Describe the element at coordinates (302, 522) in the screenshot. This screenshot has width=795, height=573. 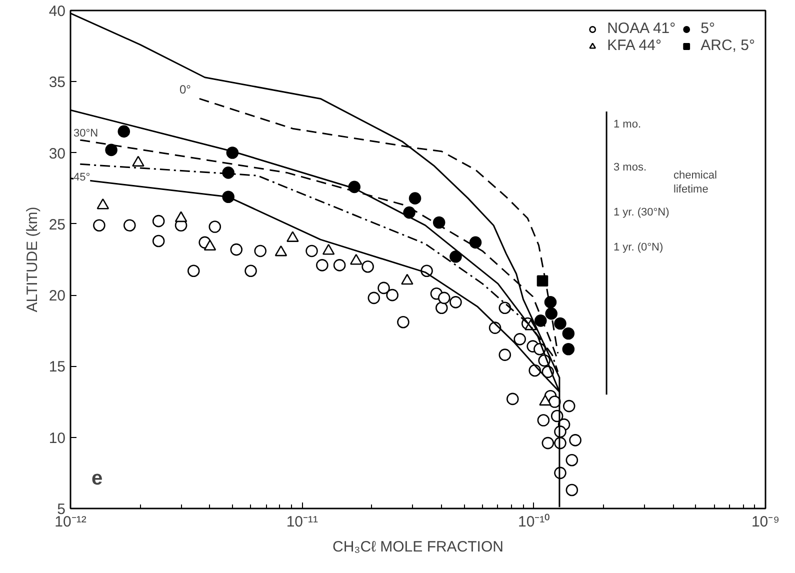
I see `x-tick-label: 10⁻¹¹` at that location.